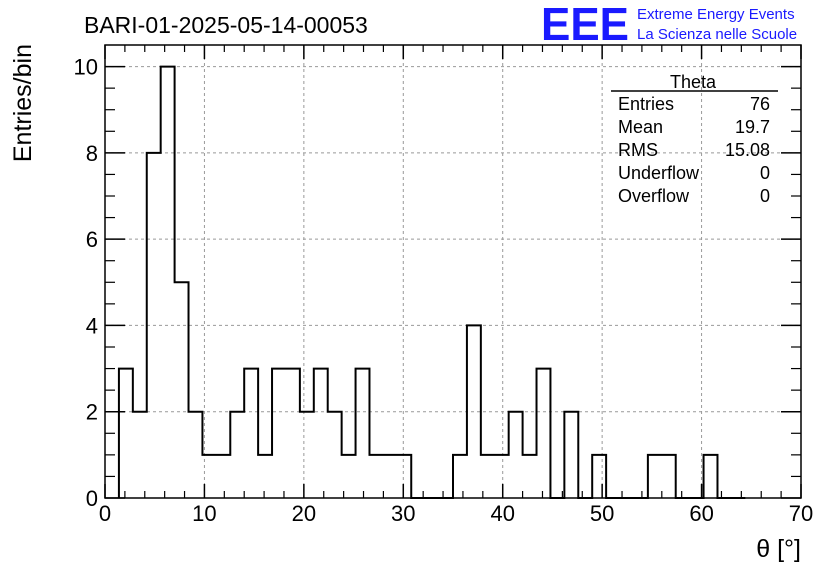 The width and height of the screenshot is (836, 572). I want to click on stats-title: Theta, so click(693, 82).